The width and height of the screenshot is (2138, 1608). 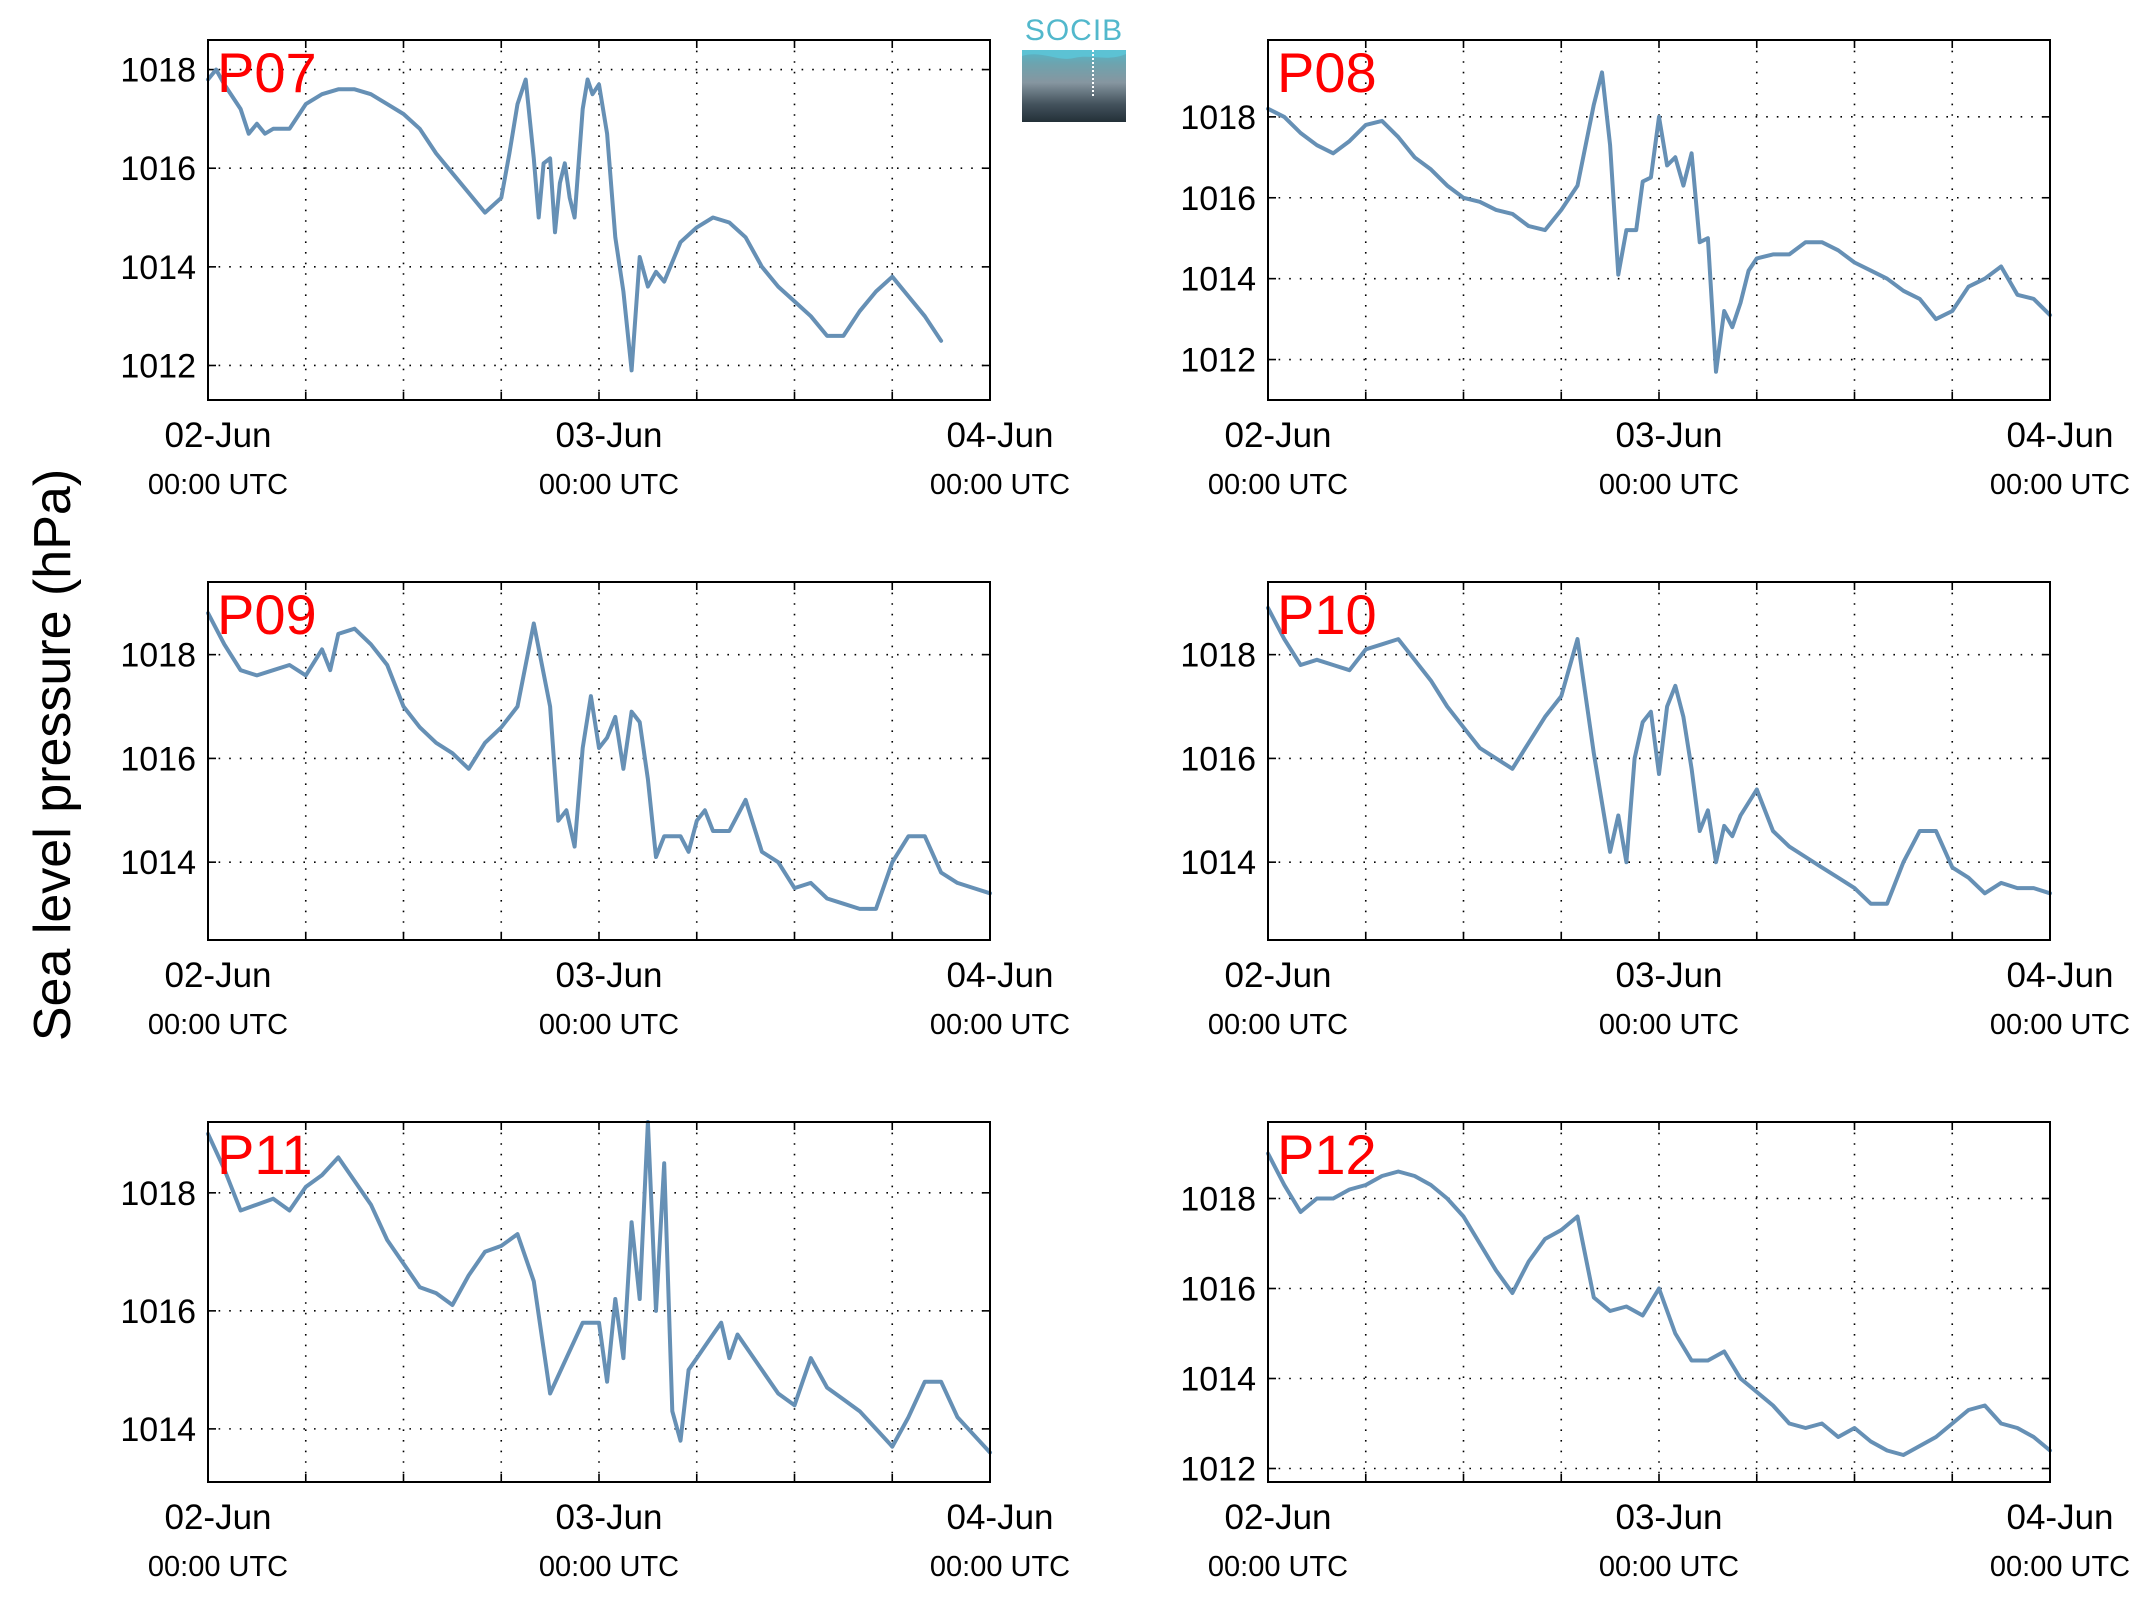 I want to click on logo-dotted-line, so click(x=1093, y=73).